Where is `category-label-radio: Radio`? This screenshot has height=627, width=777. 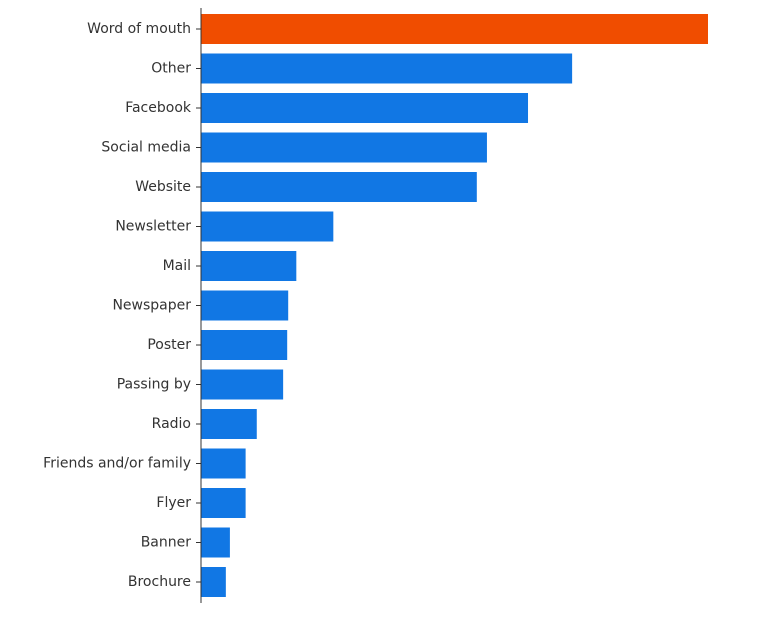
category-label-radio: Radio is located at coordinates (171, 424).